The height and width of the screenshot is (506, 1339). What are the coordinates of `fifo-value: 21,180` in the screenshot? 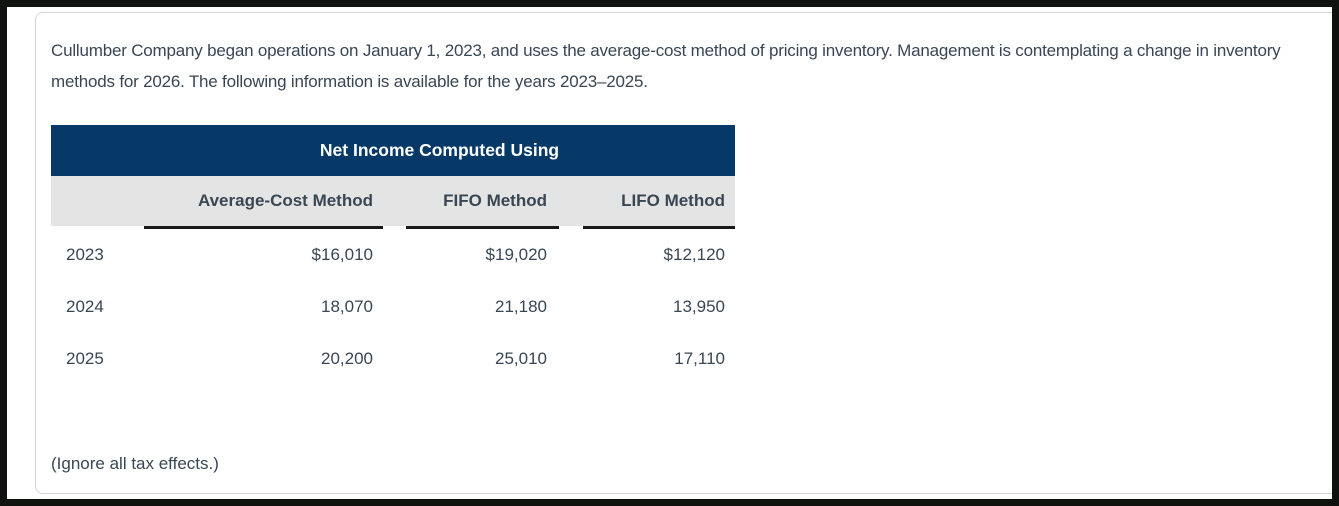 It's located at (521, 306).